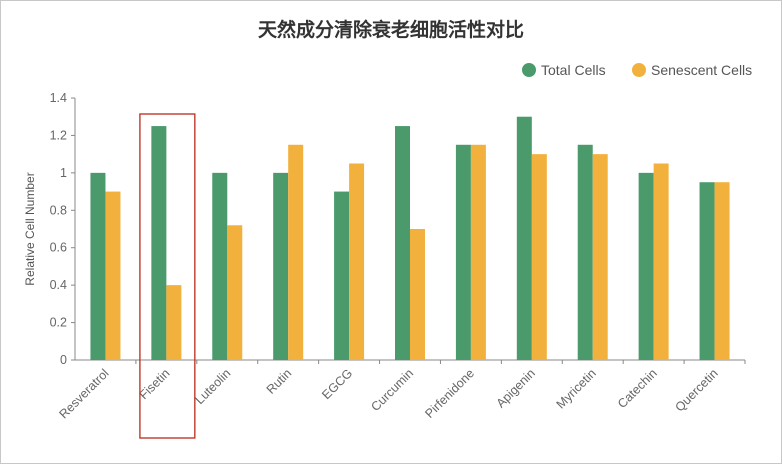 Image resolution: width=782 pixels, height=464 pixels. I want to click on category-label: Quercetin, so click(696, 390).